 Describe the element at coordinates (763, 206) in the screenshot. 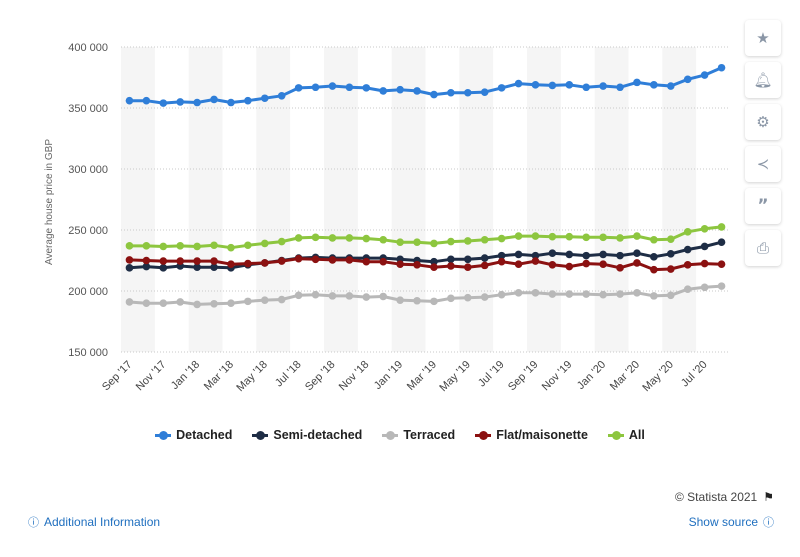

I see `cite-button: ”` at that location.